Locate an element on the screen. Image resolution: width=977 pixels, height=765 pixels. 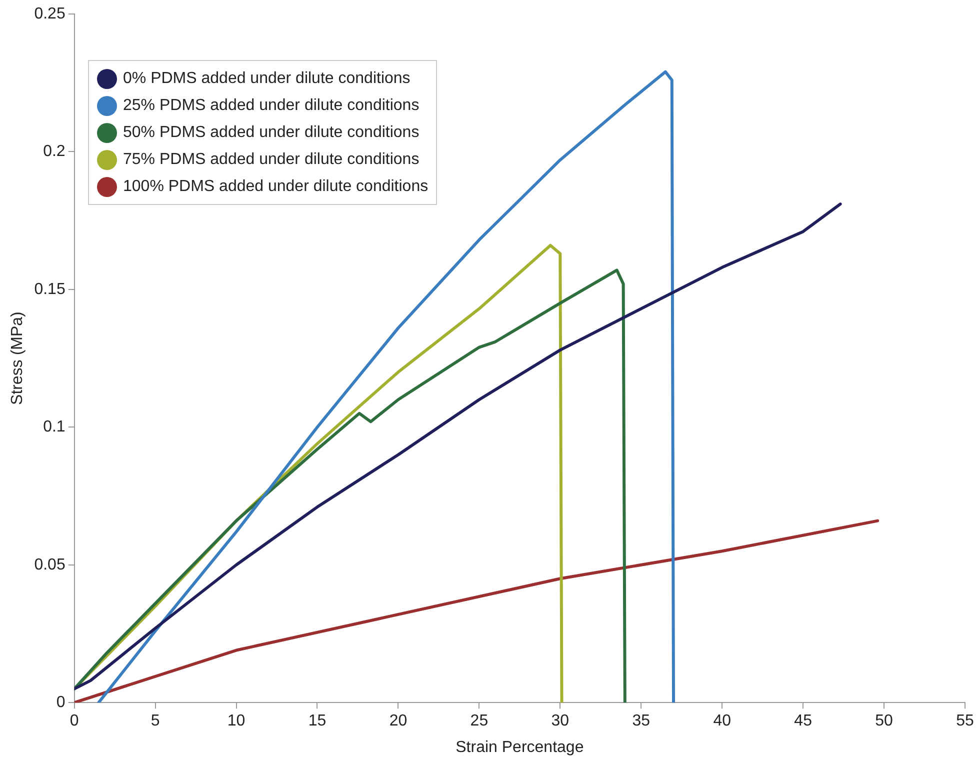
x-tick-label: 35 is located at coordinates (641, 721).